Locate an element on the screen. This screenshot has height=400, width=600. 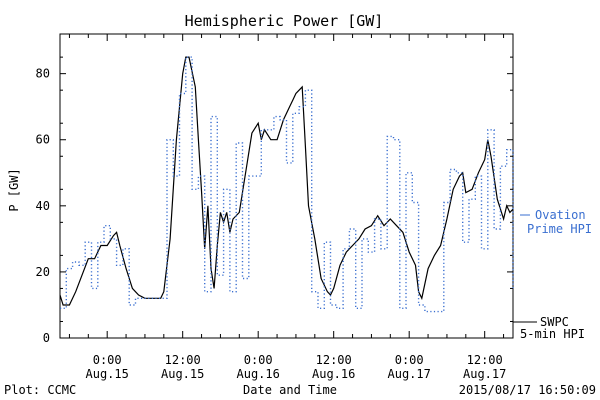
y-tick-label: 80 is located at coordinates (43, 74).